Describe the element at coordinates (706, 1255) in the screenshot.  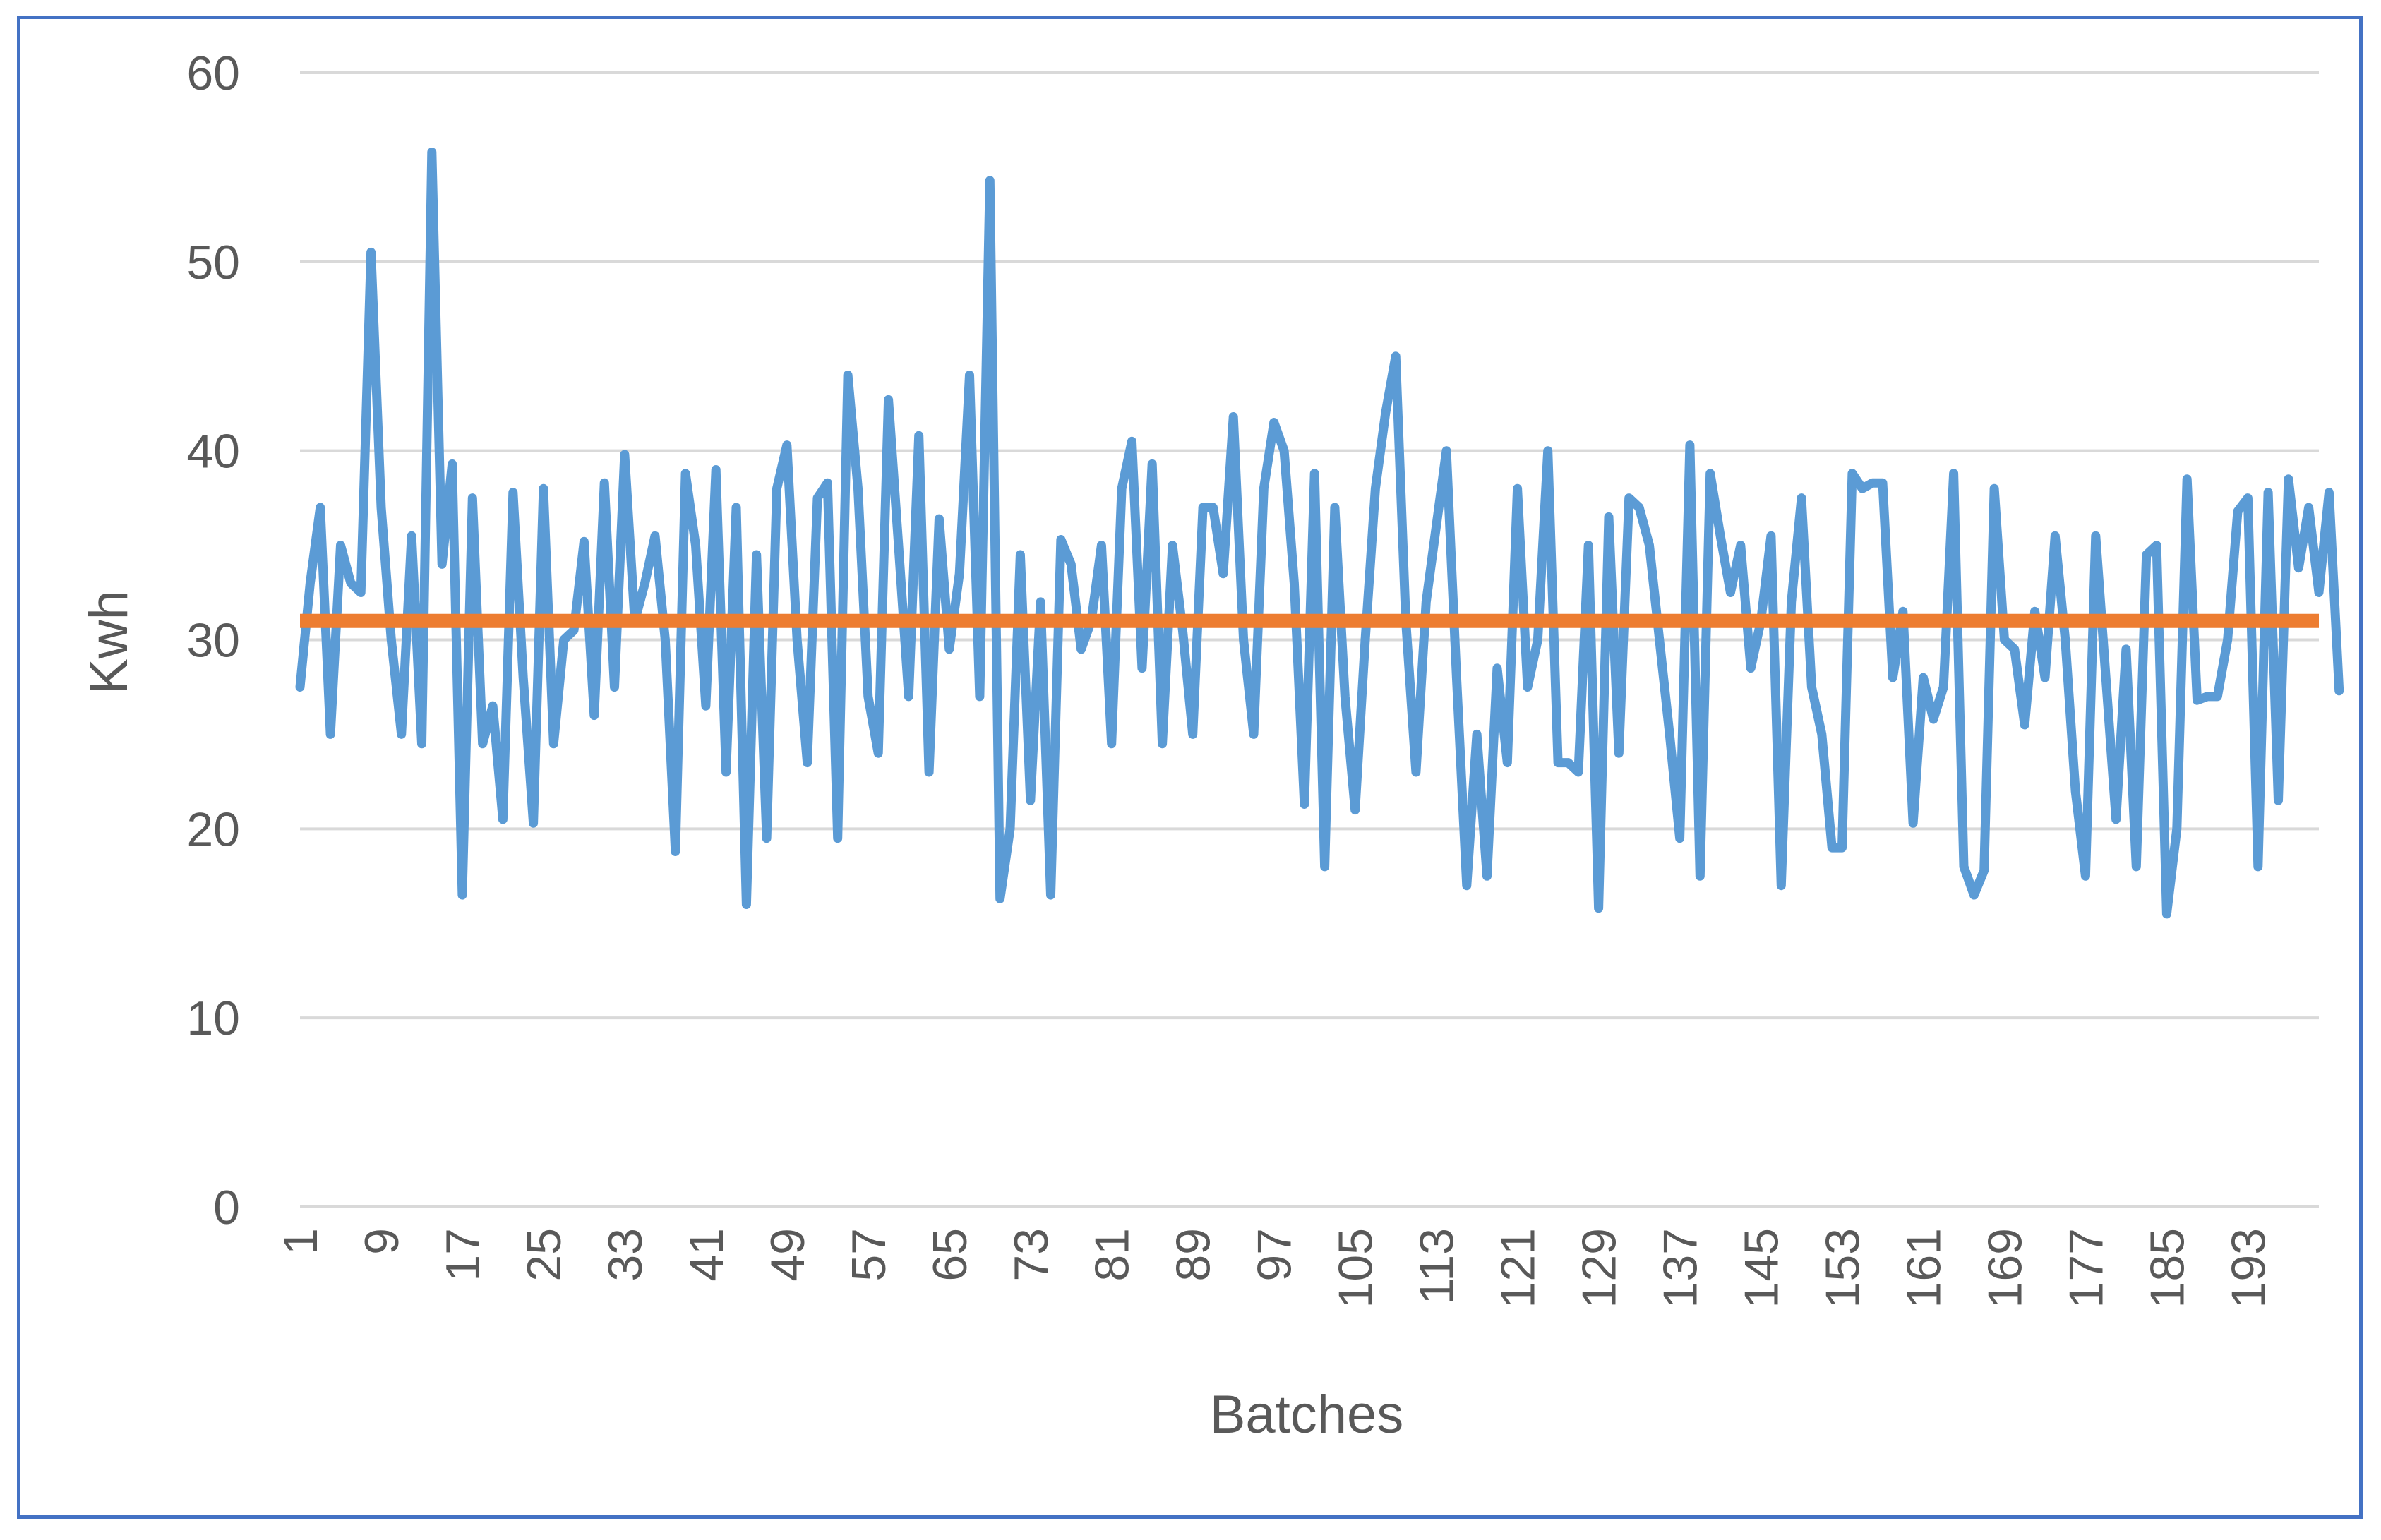
I see `x-tick-label: 41` at that location.